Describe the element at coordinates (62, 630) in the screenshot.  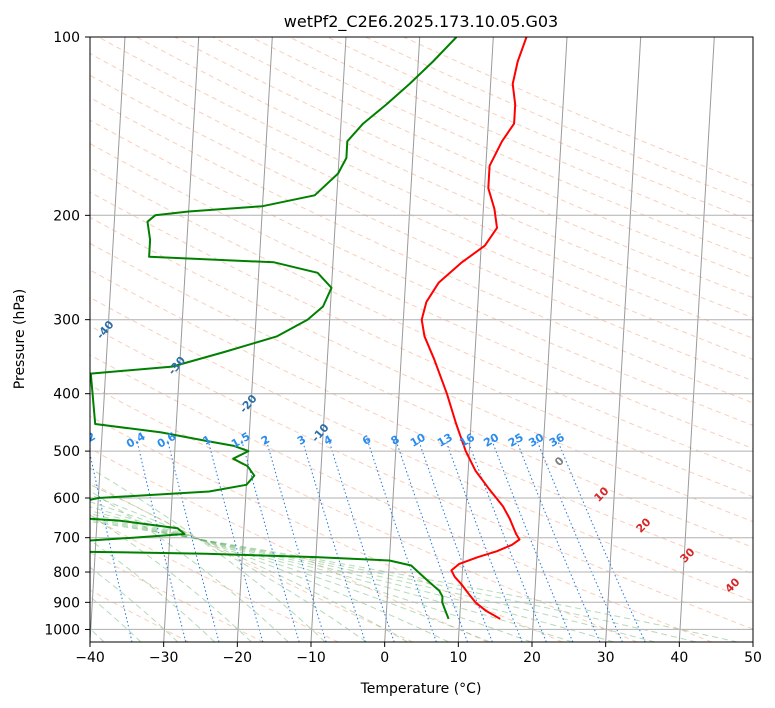
I see `y-tick-label: 1000` at that location.